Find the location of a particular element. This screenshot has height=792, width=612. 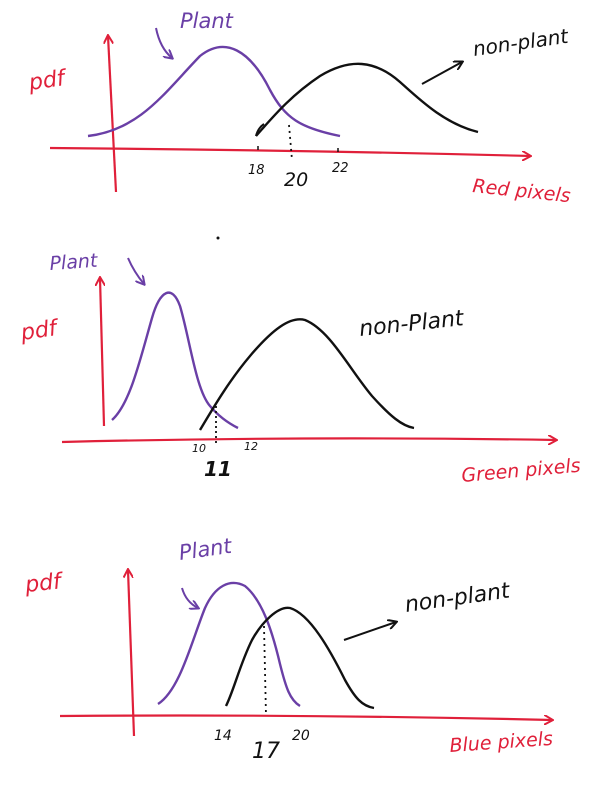

plant-curve-hook is located at coordinates (260, 130).